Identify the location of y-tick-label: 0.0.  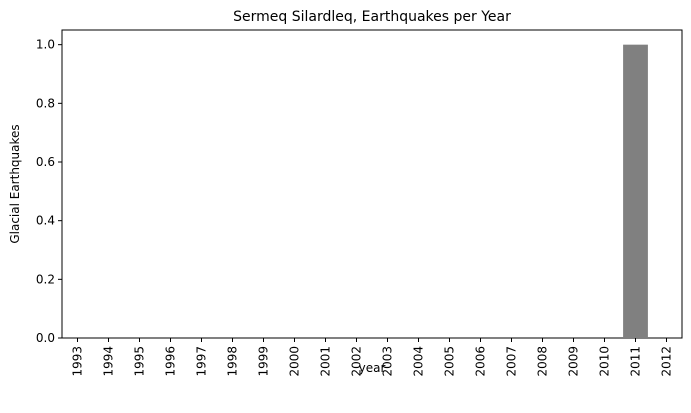
(45, 338).